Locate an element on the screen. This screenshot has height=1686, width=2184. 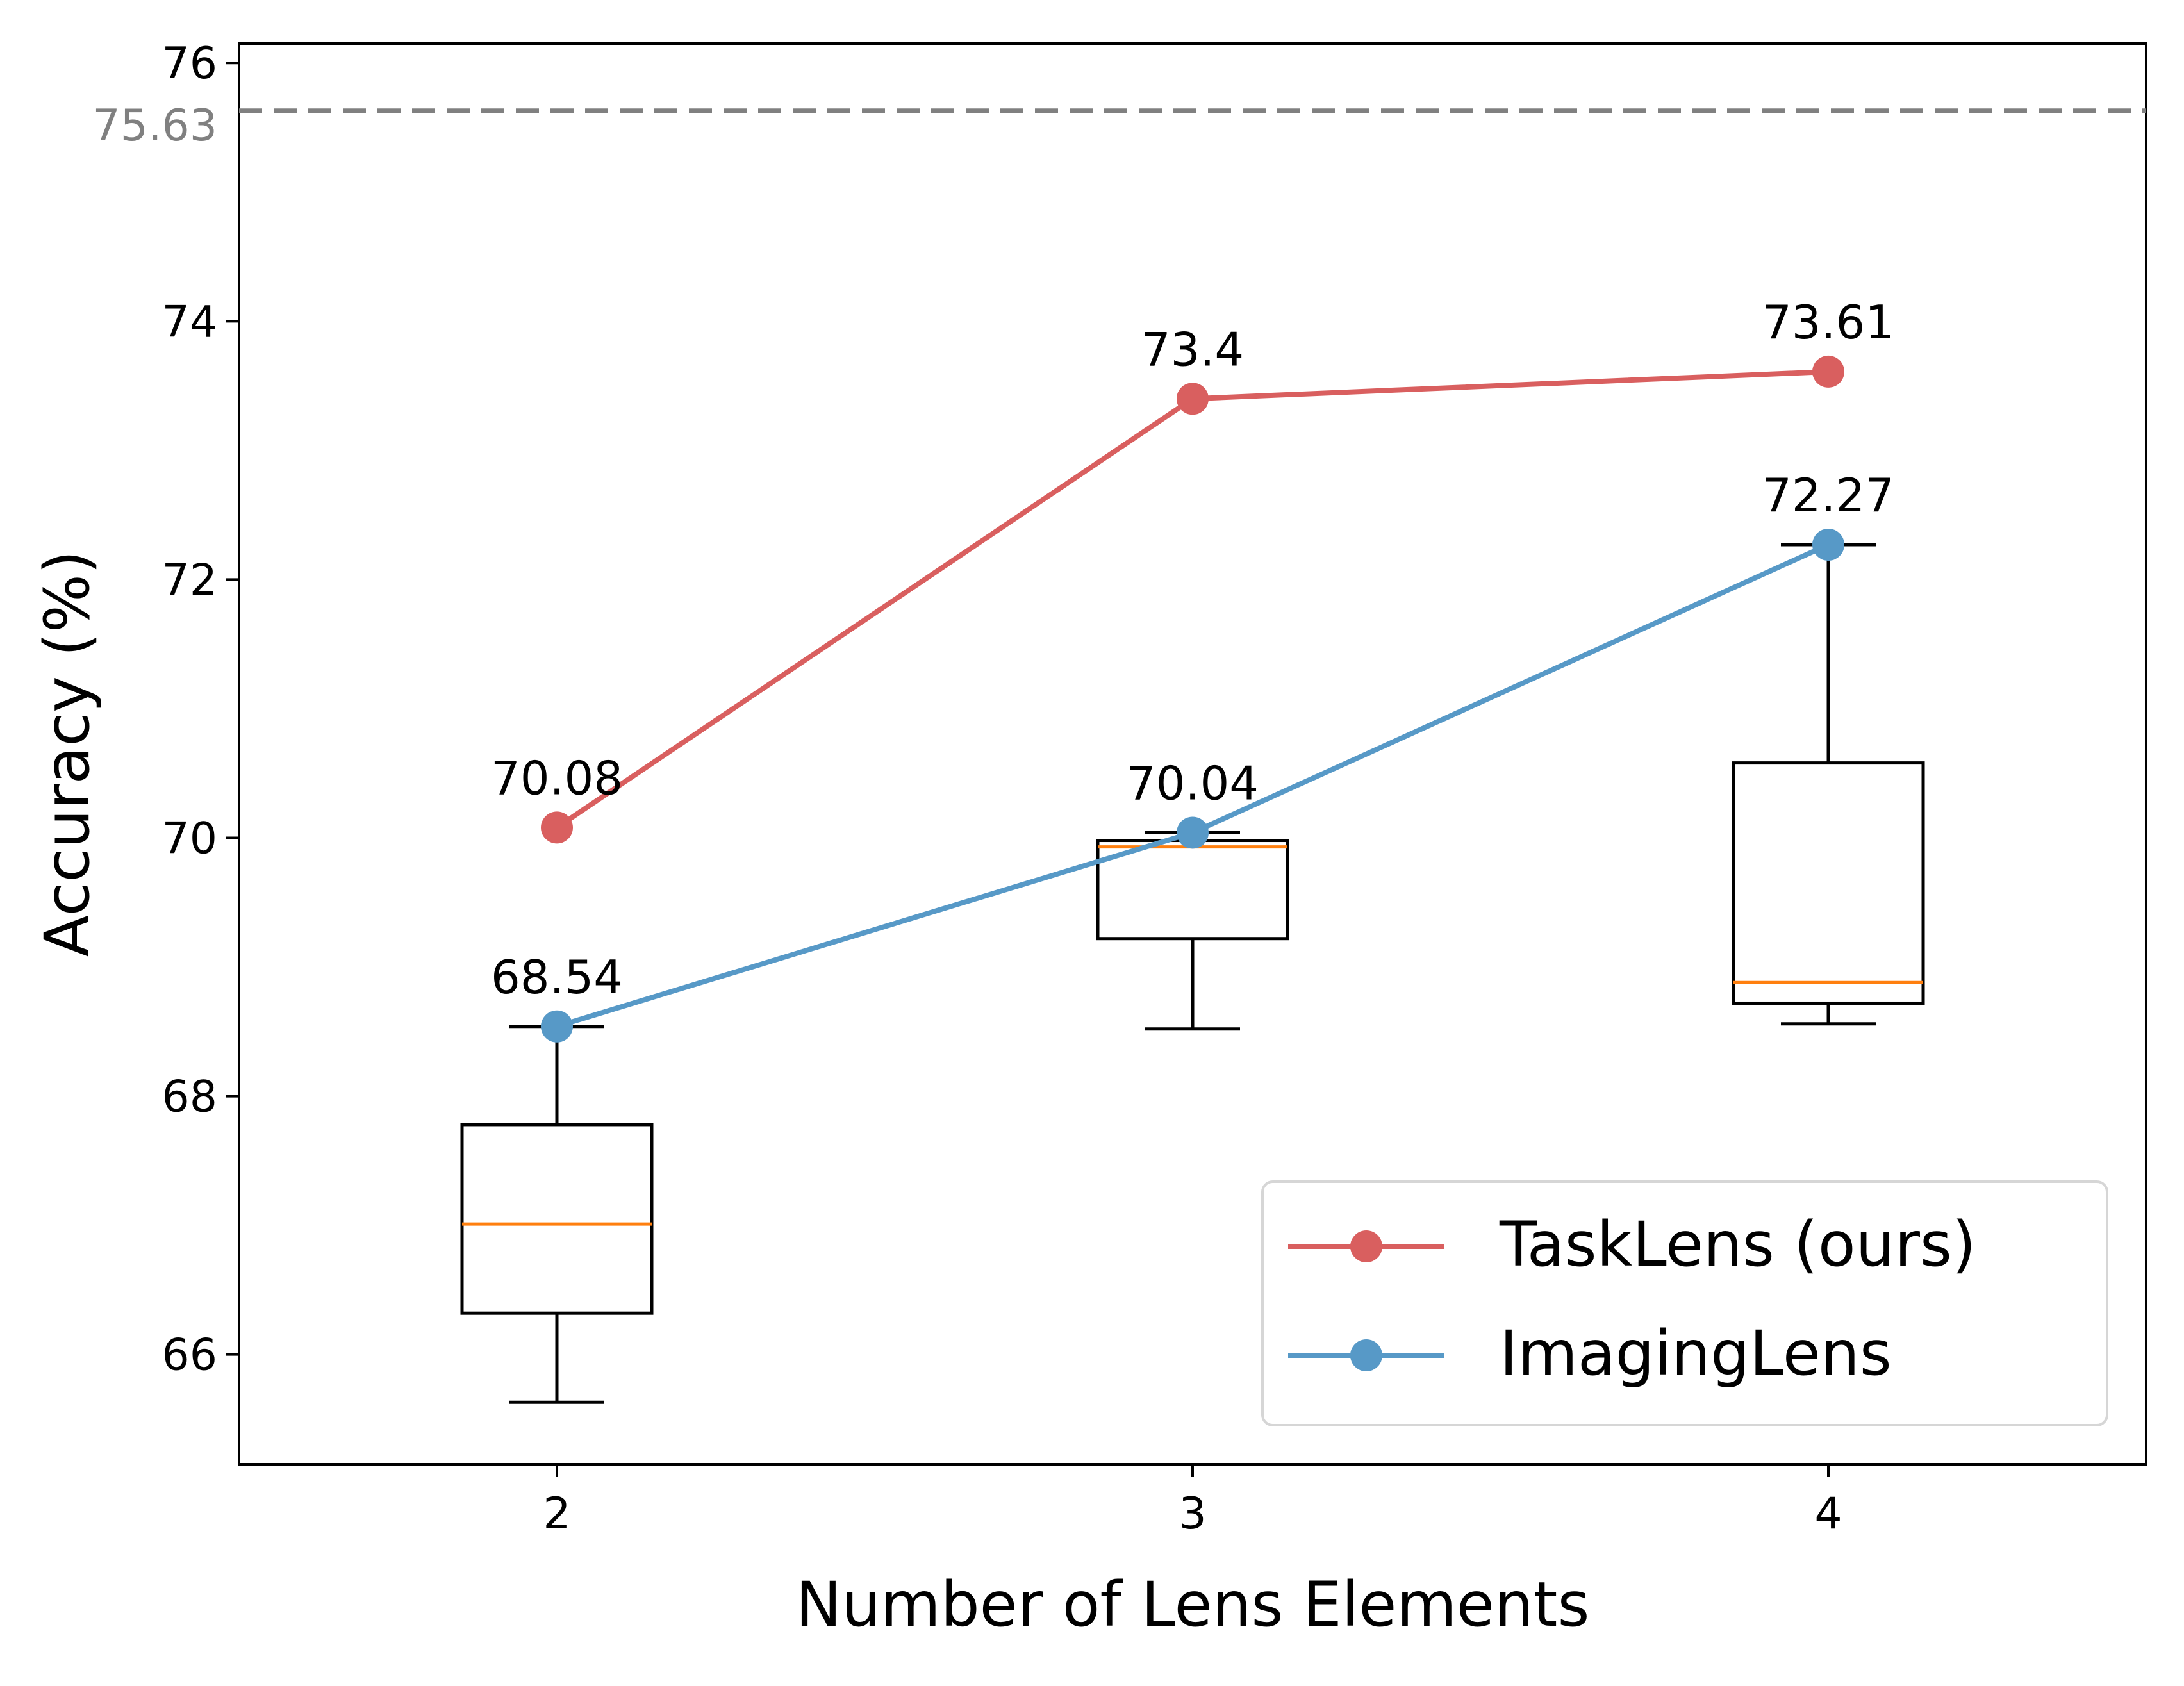
x-tick-label: 4 is located at coordinates (1828, 1514).